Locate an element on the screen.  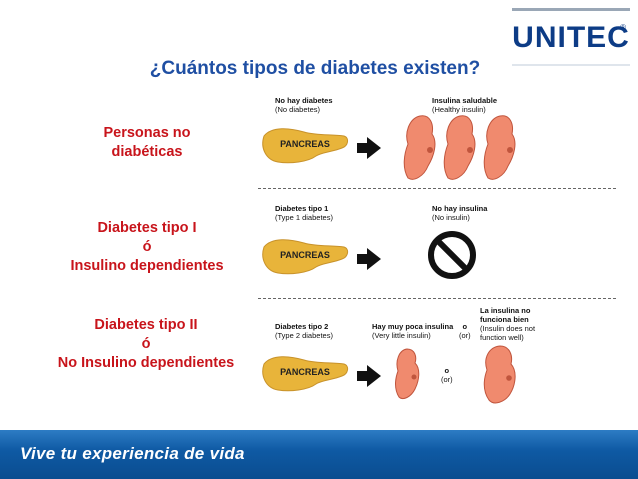
row3-ineffective-insulin-icon is located at coordinates (500, 377).